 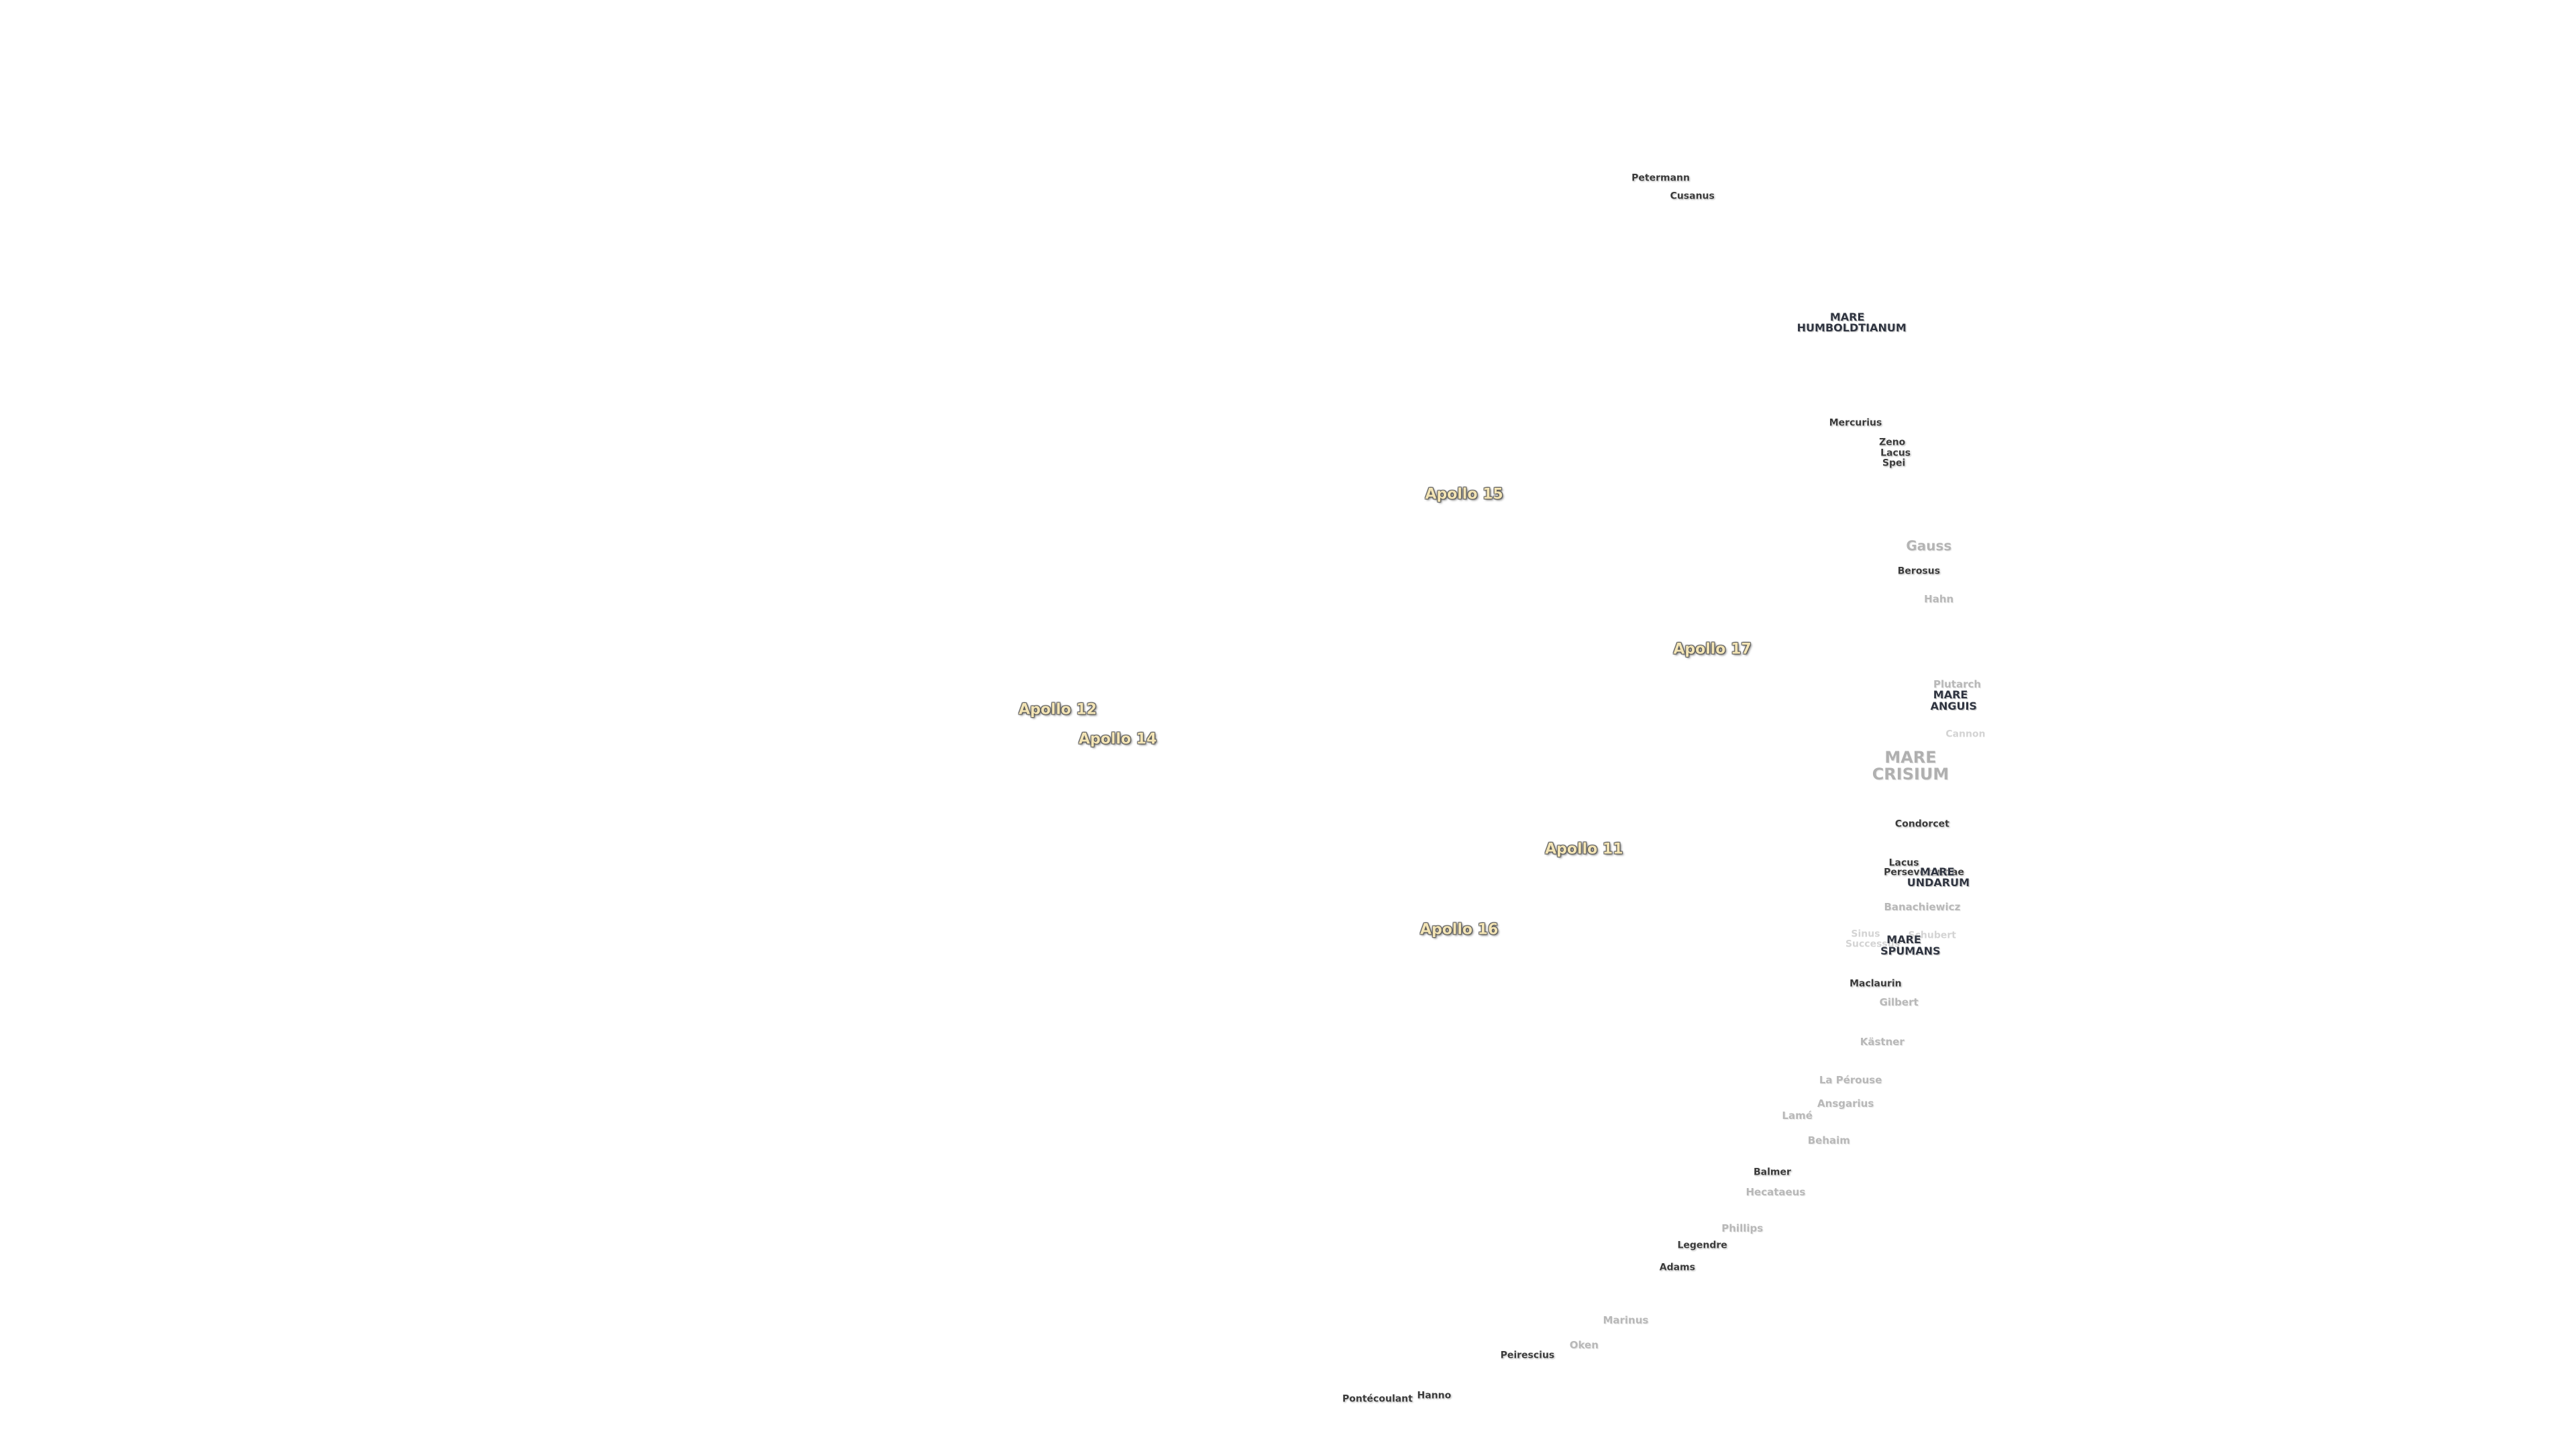 What do you see at coordinates (1965, 734) in the screenshot?
I see `crater-label: Cannon` at bounding box center [1965, 734].